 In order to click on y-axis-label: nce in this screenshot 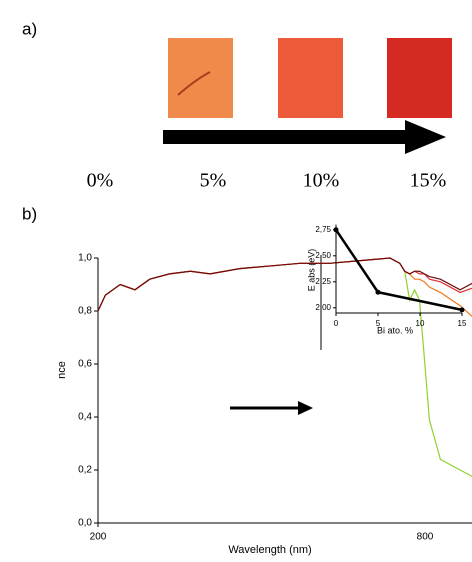, I will do `click(62, 370)`.